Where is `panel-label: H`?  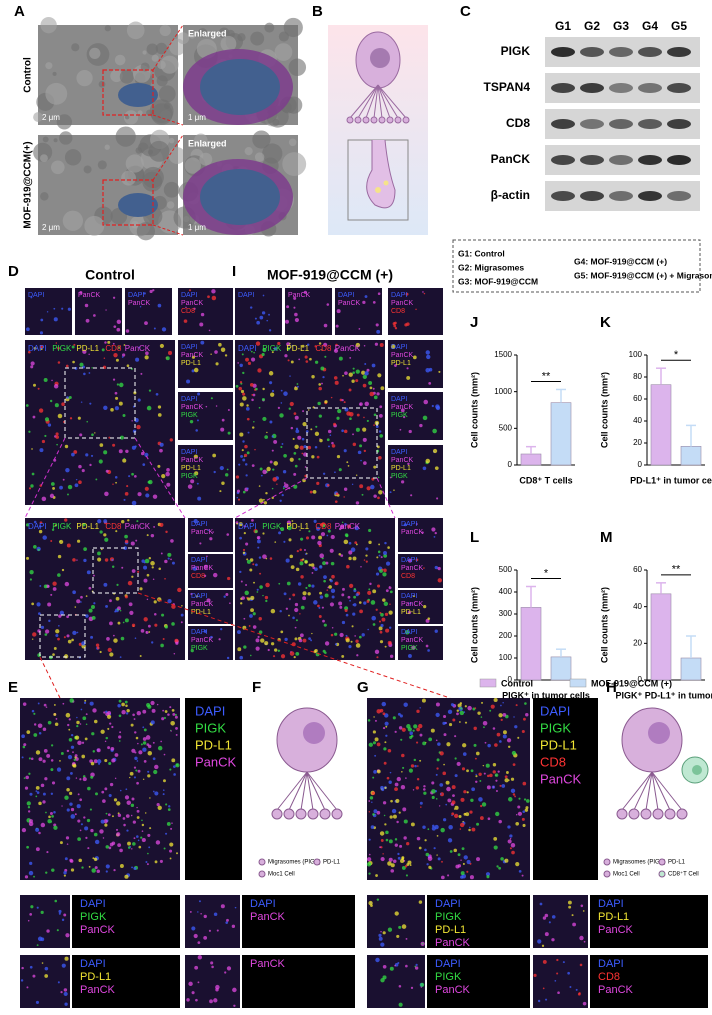
panel-label: H is located at coordinates (611, 687).